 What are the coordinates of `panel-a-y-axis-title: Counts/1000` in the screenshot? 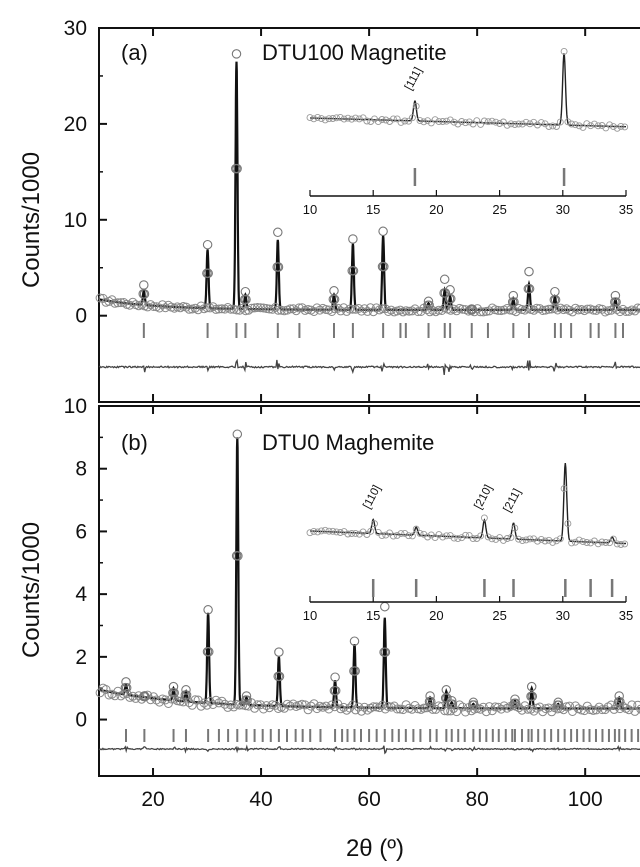 It's located at (31, 220).